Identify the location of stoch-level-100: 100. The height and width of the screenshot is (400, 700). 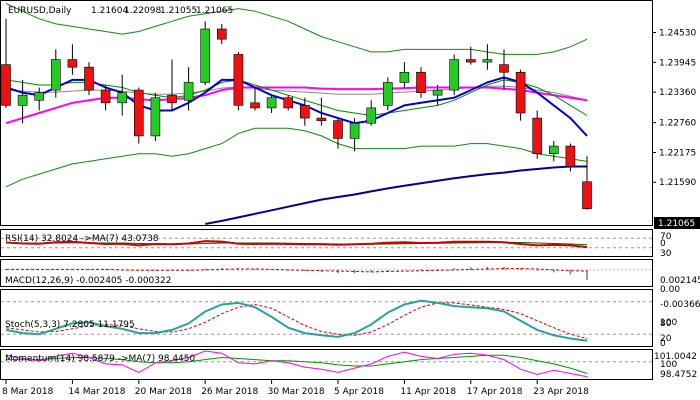
(668, 323).